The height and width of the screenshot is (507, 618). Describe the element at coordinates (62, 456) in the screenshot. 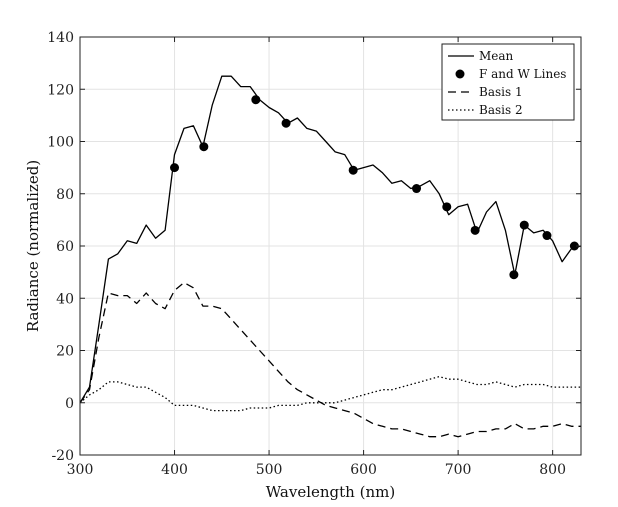

I see `y-tick-label: -20` at that location.